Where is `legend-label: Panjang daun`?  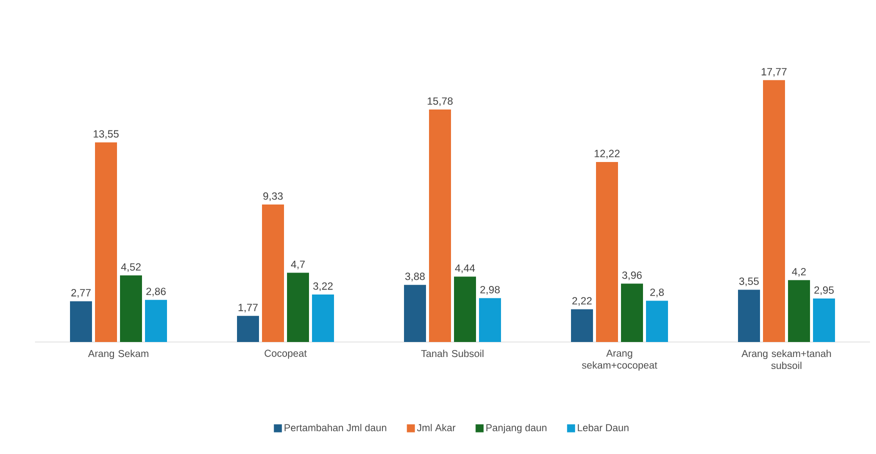 legend-label: Panjang daun is located at coordinates (516, 429).